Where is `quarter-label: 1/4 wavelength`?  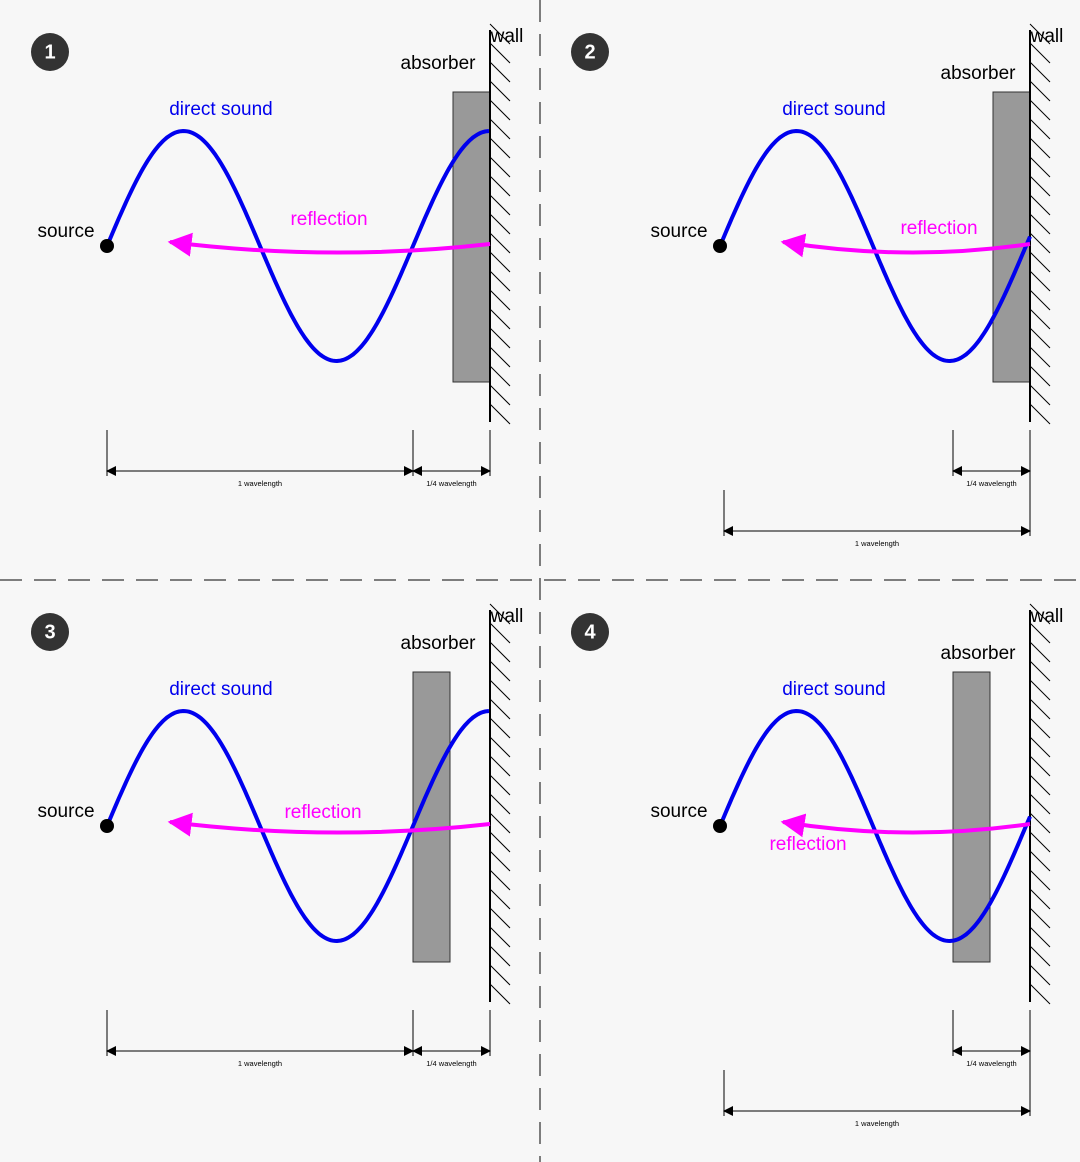
quarter-label: 1/4 wavelength is located at coordinates (451, 483).